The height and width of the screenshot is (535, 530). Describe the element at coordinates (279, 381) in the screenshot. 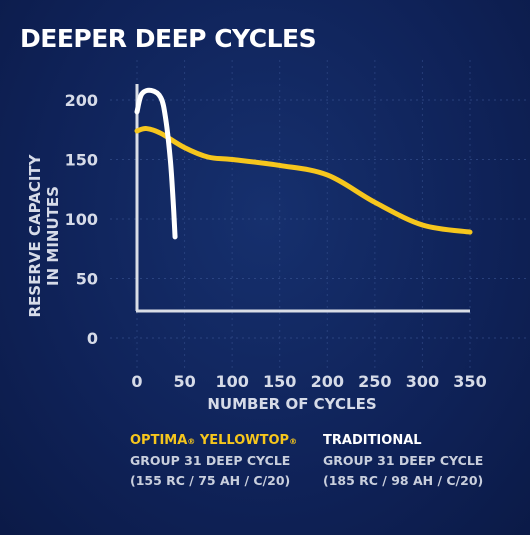

I see `x-tick-label: 150` at that location.